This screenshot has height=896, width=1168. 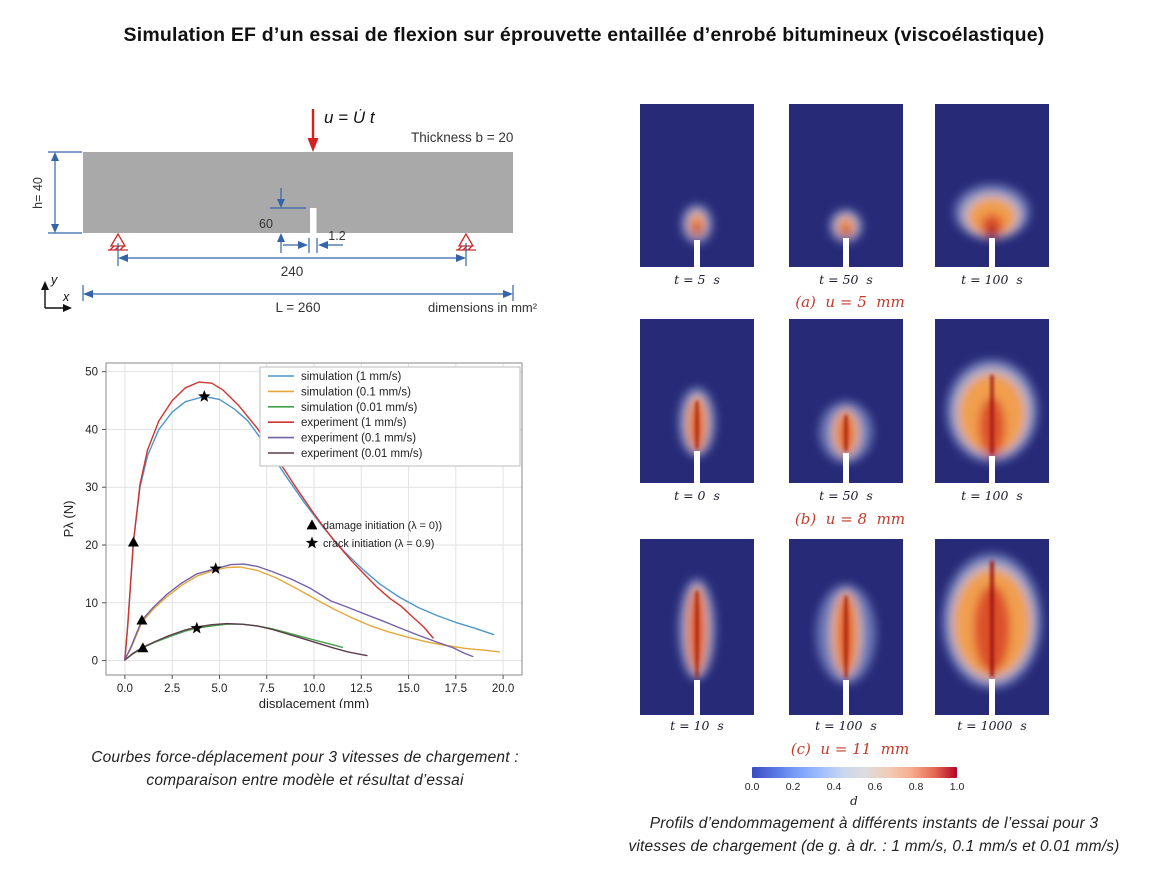 I want to click on legend-entry-label: simulation (0.01 mm/s), so click(x=359, y=408).